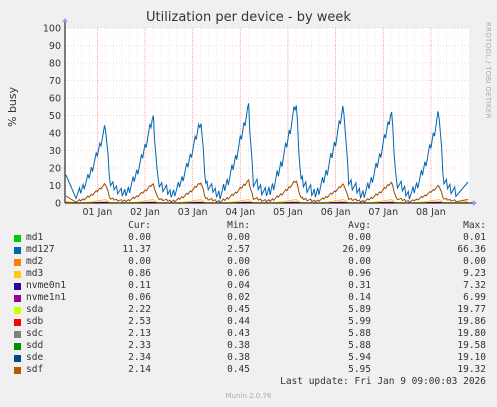  What do you see at coordinates (471, 321) in the screenshot?
I see `legend-max-sdb: 19.86` at bounding box center [471, 321].